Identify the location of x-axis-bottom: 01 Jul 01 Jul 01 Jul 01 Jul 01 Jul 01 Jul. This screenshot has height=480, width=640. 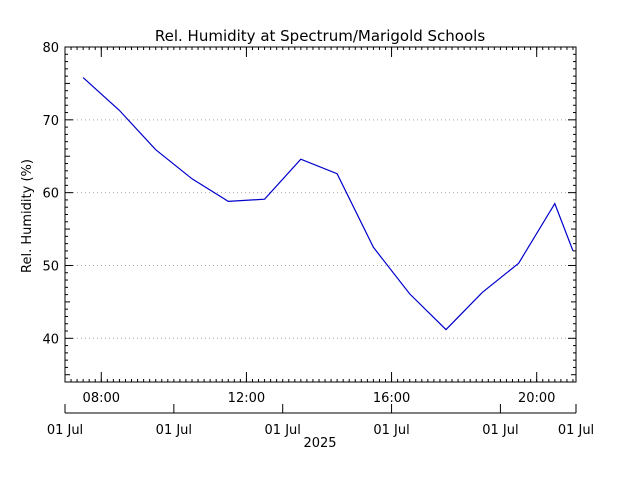
(320, 421).